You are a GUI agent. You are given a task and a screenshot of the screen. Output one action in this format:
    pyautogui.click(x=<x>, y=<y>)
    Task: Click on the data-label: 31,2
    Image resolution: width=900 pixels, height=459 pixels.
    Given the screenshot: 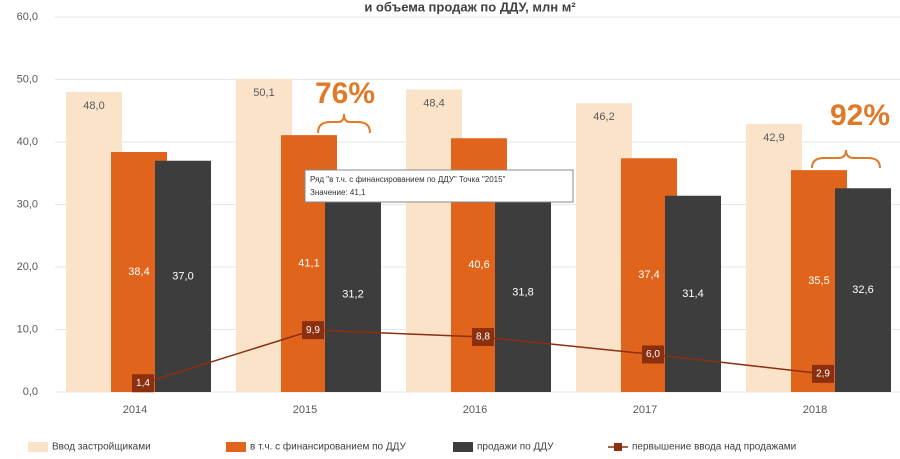 What is the action you would take?
    pyautogui.click(x=352, y=294)
    